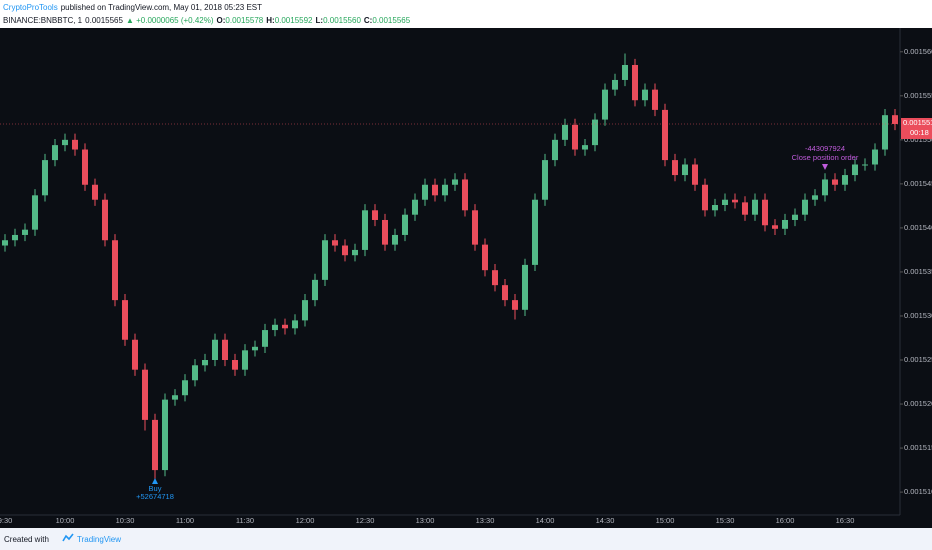 The height and width of the screenshot is (550, 932). Describe the element at coordinates (918, 183) in the screenshot. I see `y-tick-label: 0.0015450` at that location.